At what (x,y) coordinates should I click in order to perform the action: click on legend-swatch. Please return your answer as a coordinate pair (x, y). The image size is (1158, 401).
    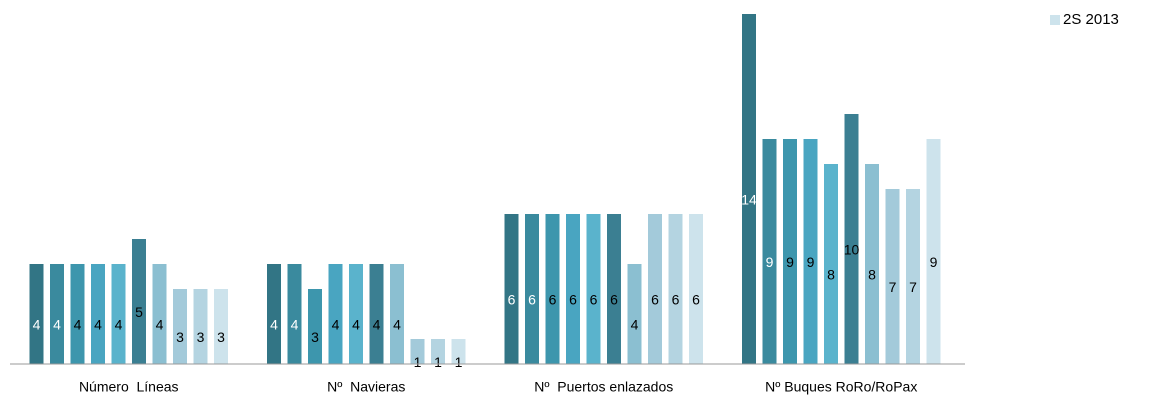
    Looking at the image, I should click on (1055, 20).